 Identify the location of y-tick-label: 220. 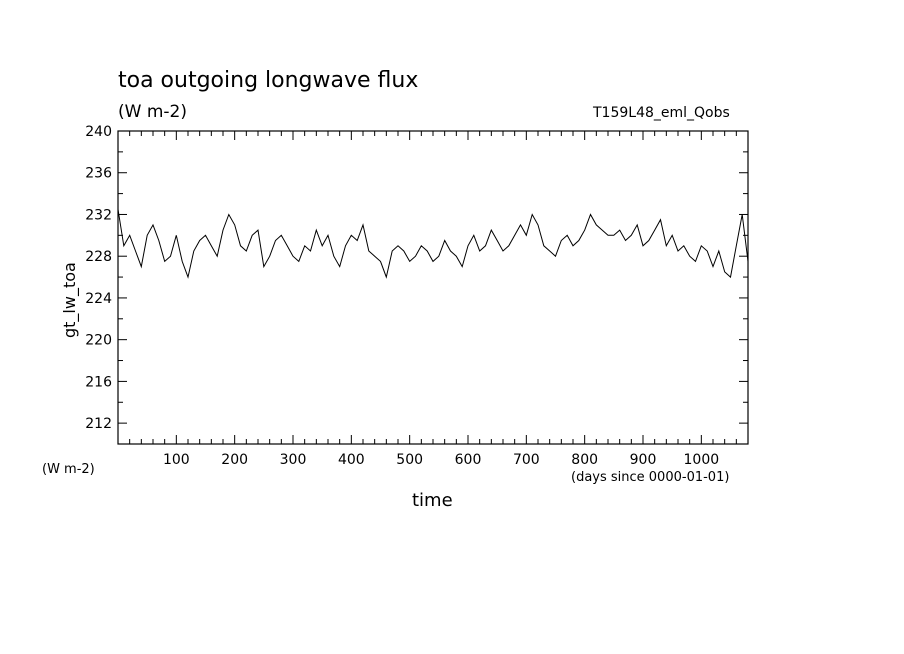
(98, 341).